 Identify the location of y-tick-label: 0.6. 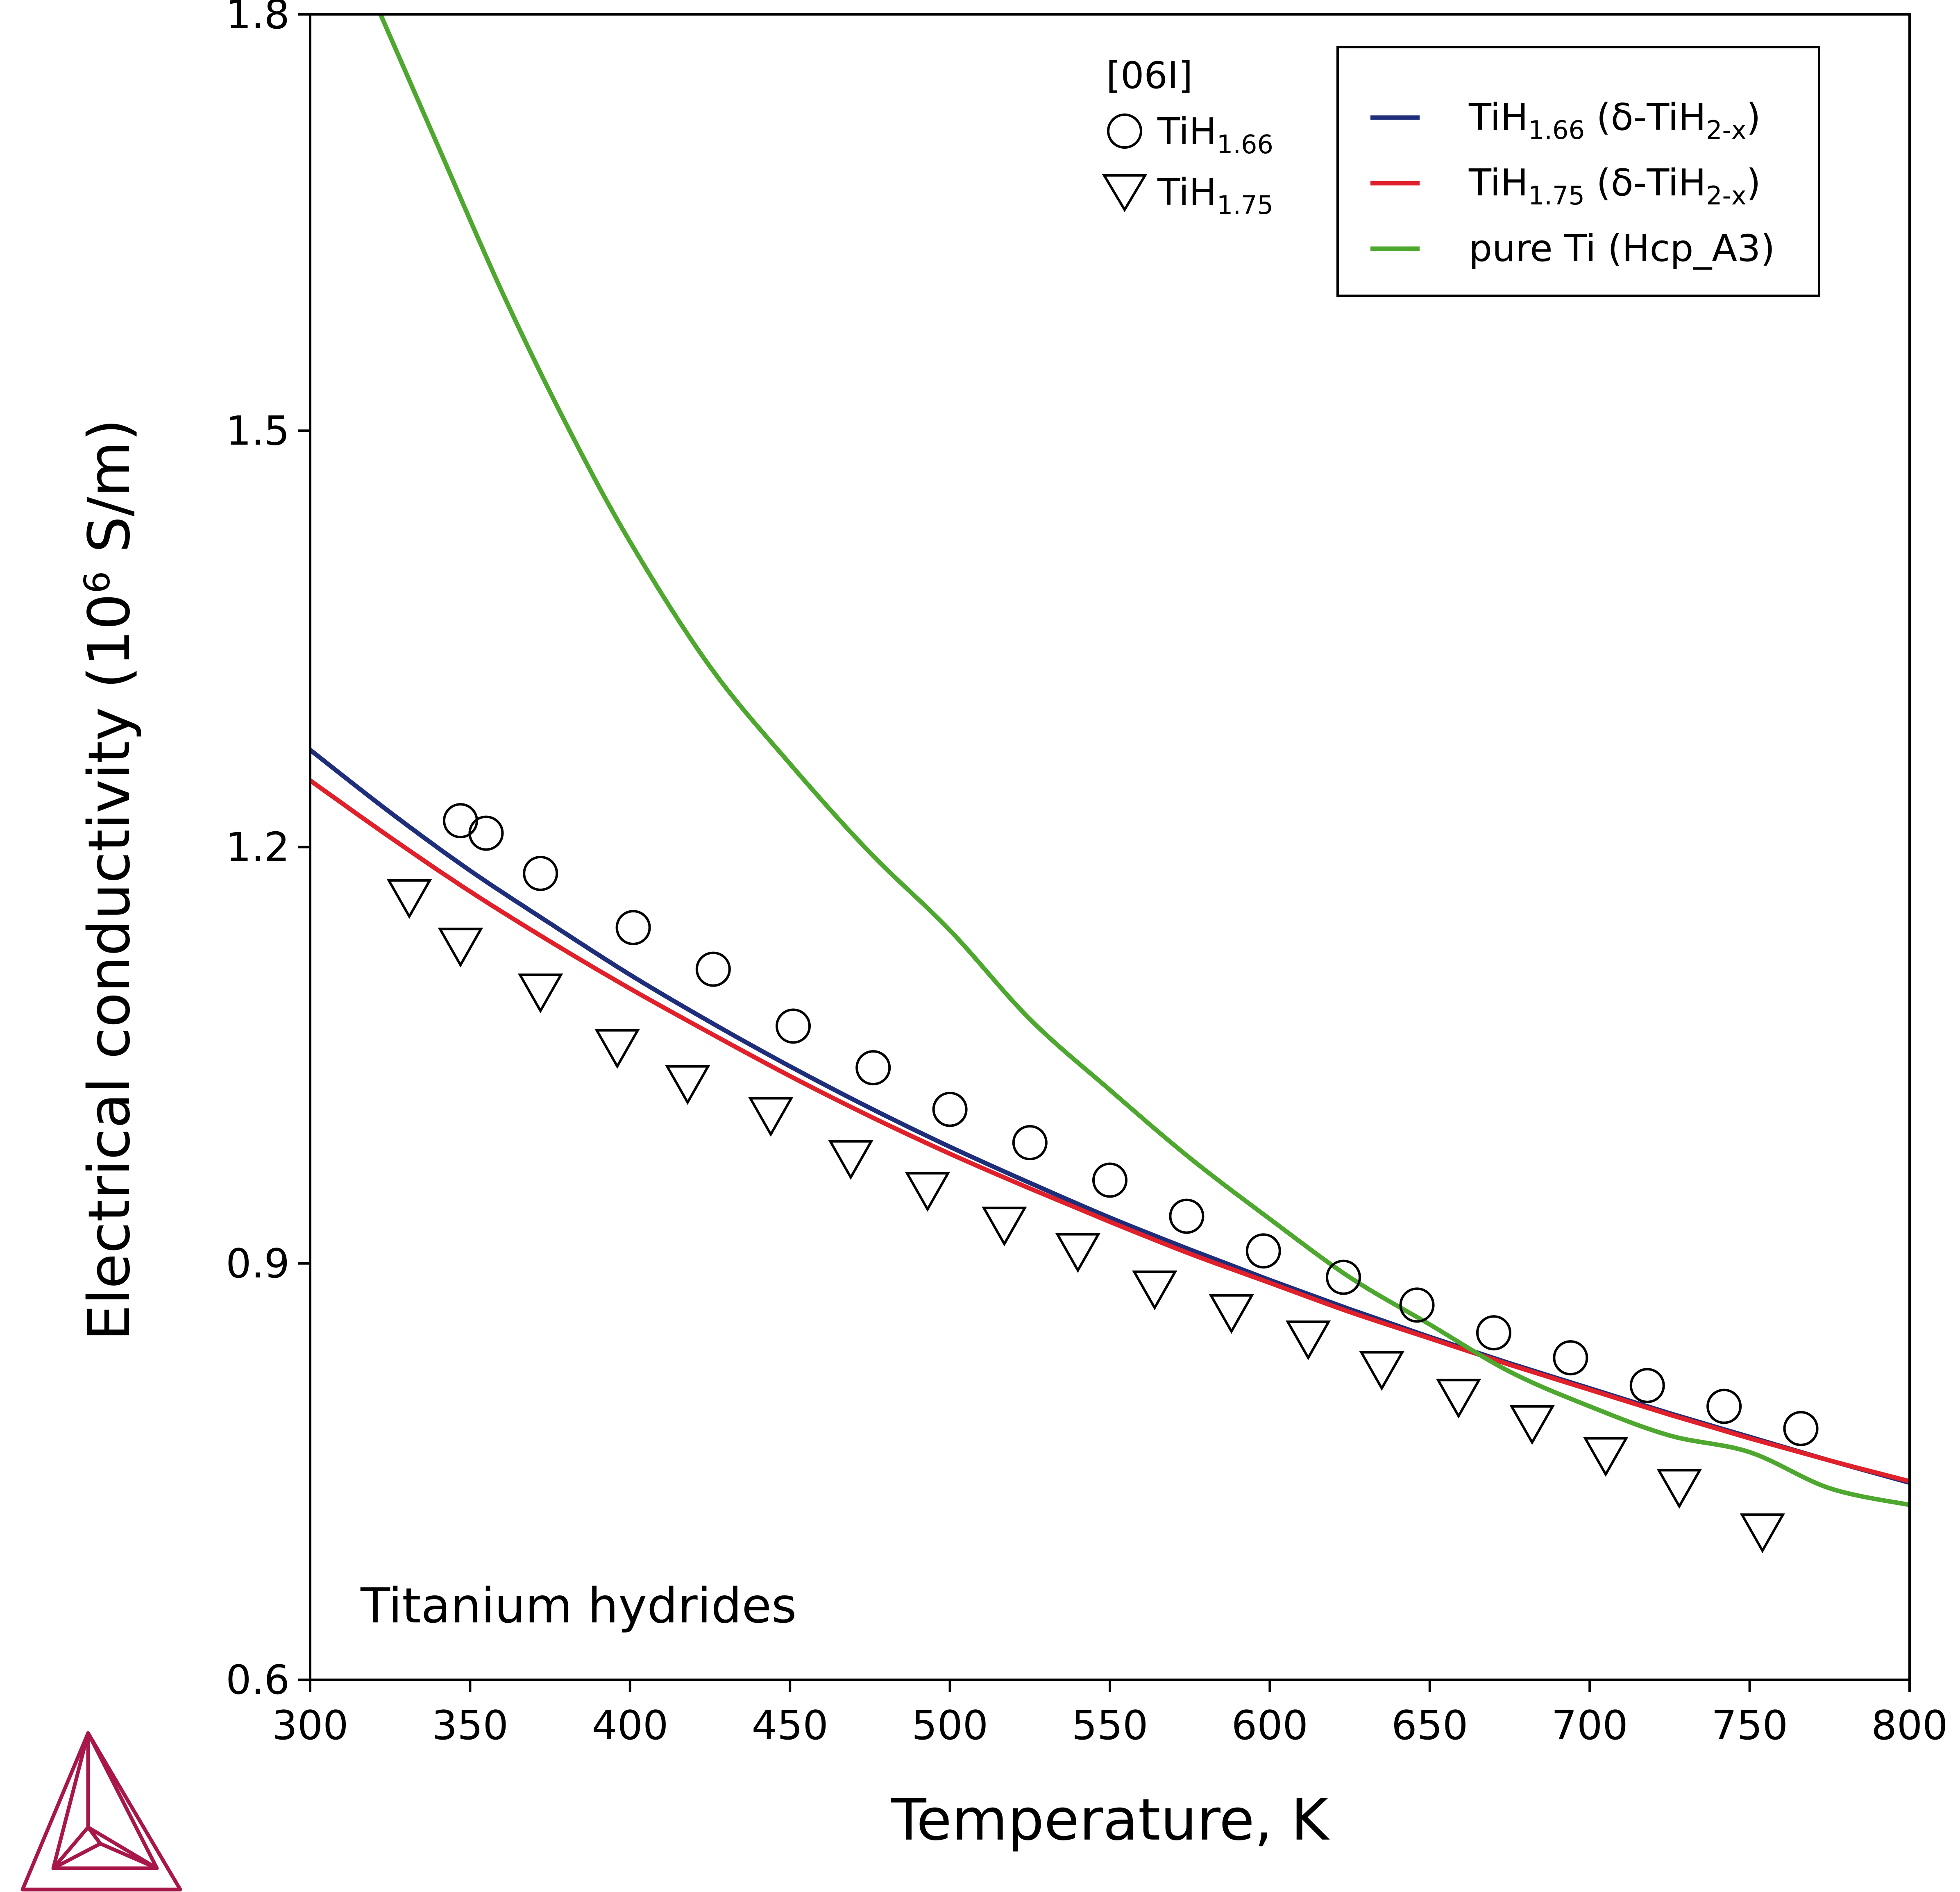
(258, 1681).